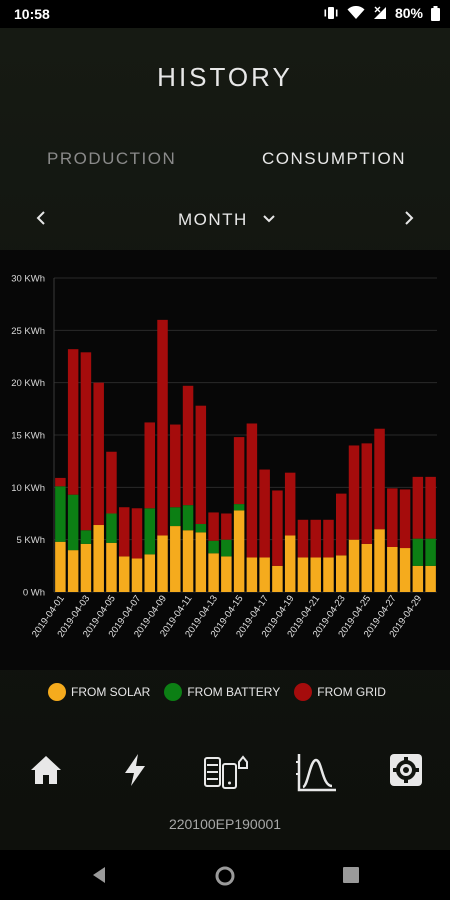 This screenshot has width=450, height=900. What do you see at coordinates (34, 593) in the screenshot?
I see `y-tick-label: 0 Wh` at bounding box center [34, 593].